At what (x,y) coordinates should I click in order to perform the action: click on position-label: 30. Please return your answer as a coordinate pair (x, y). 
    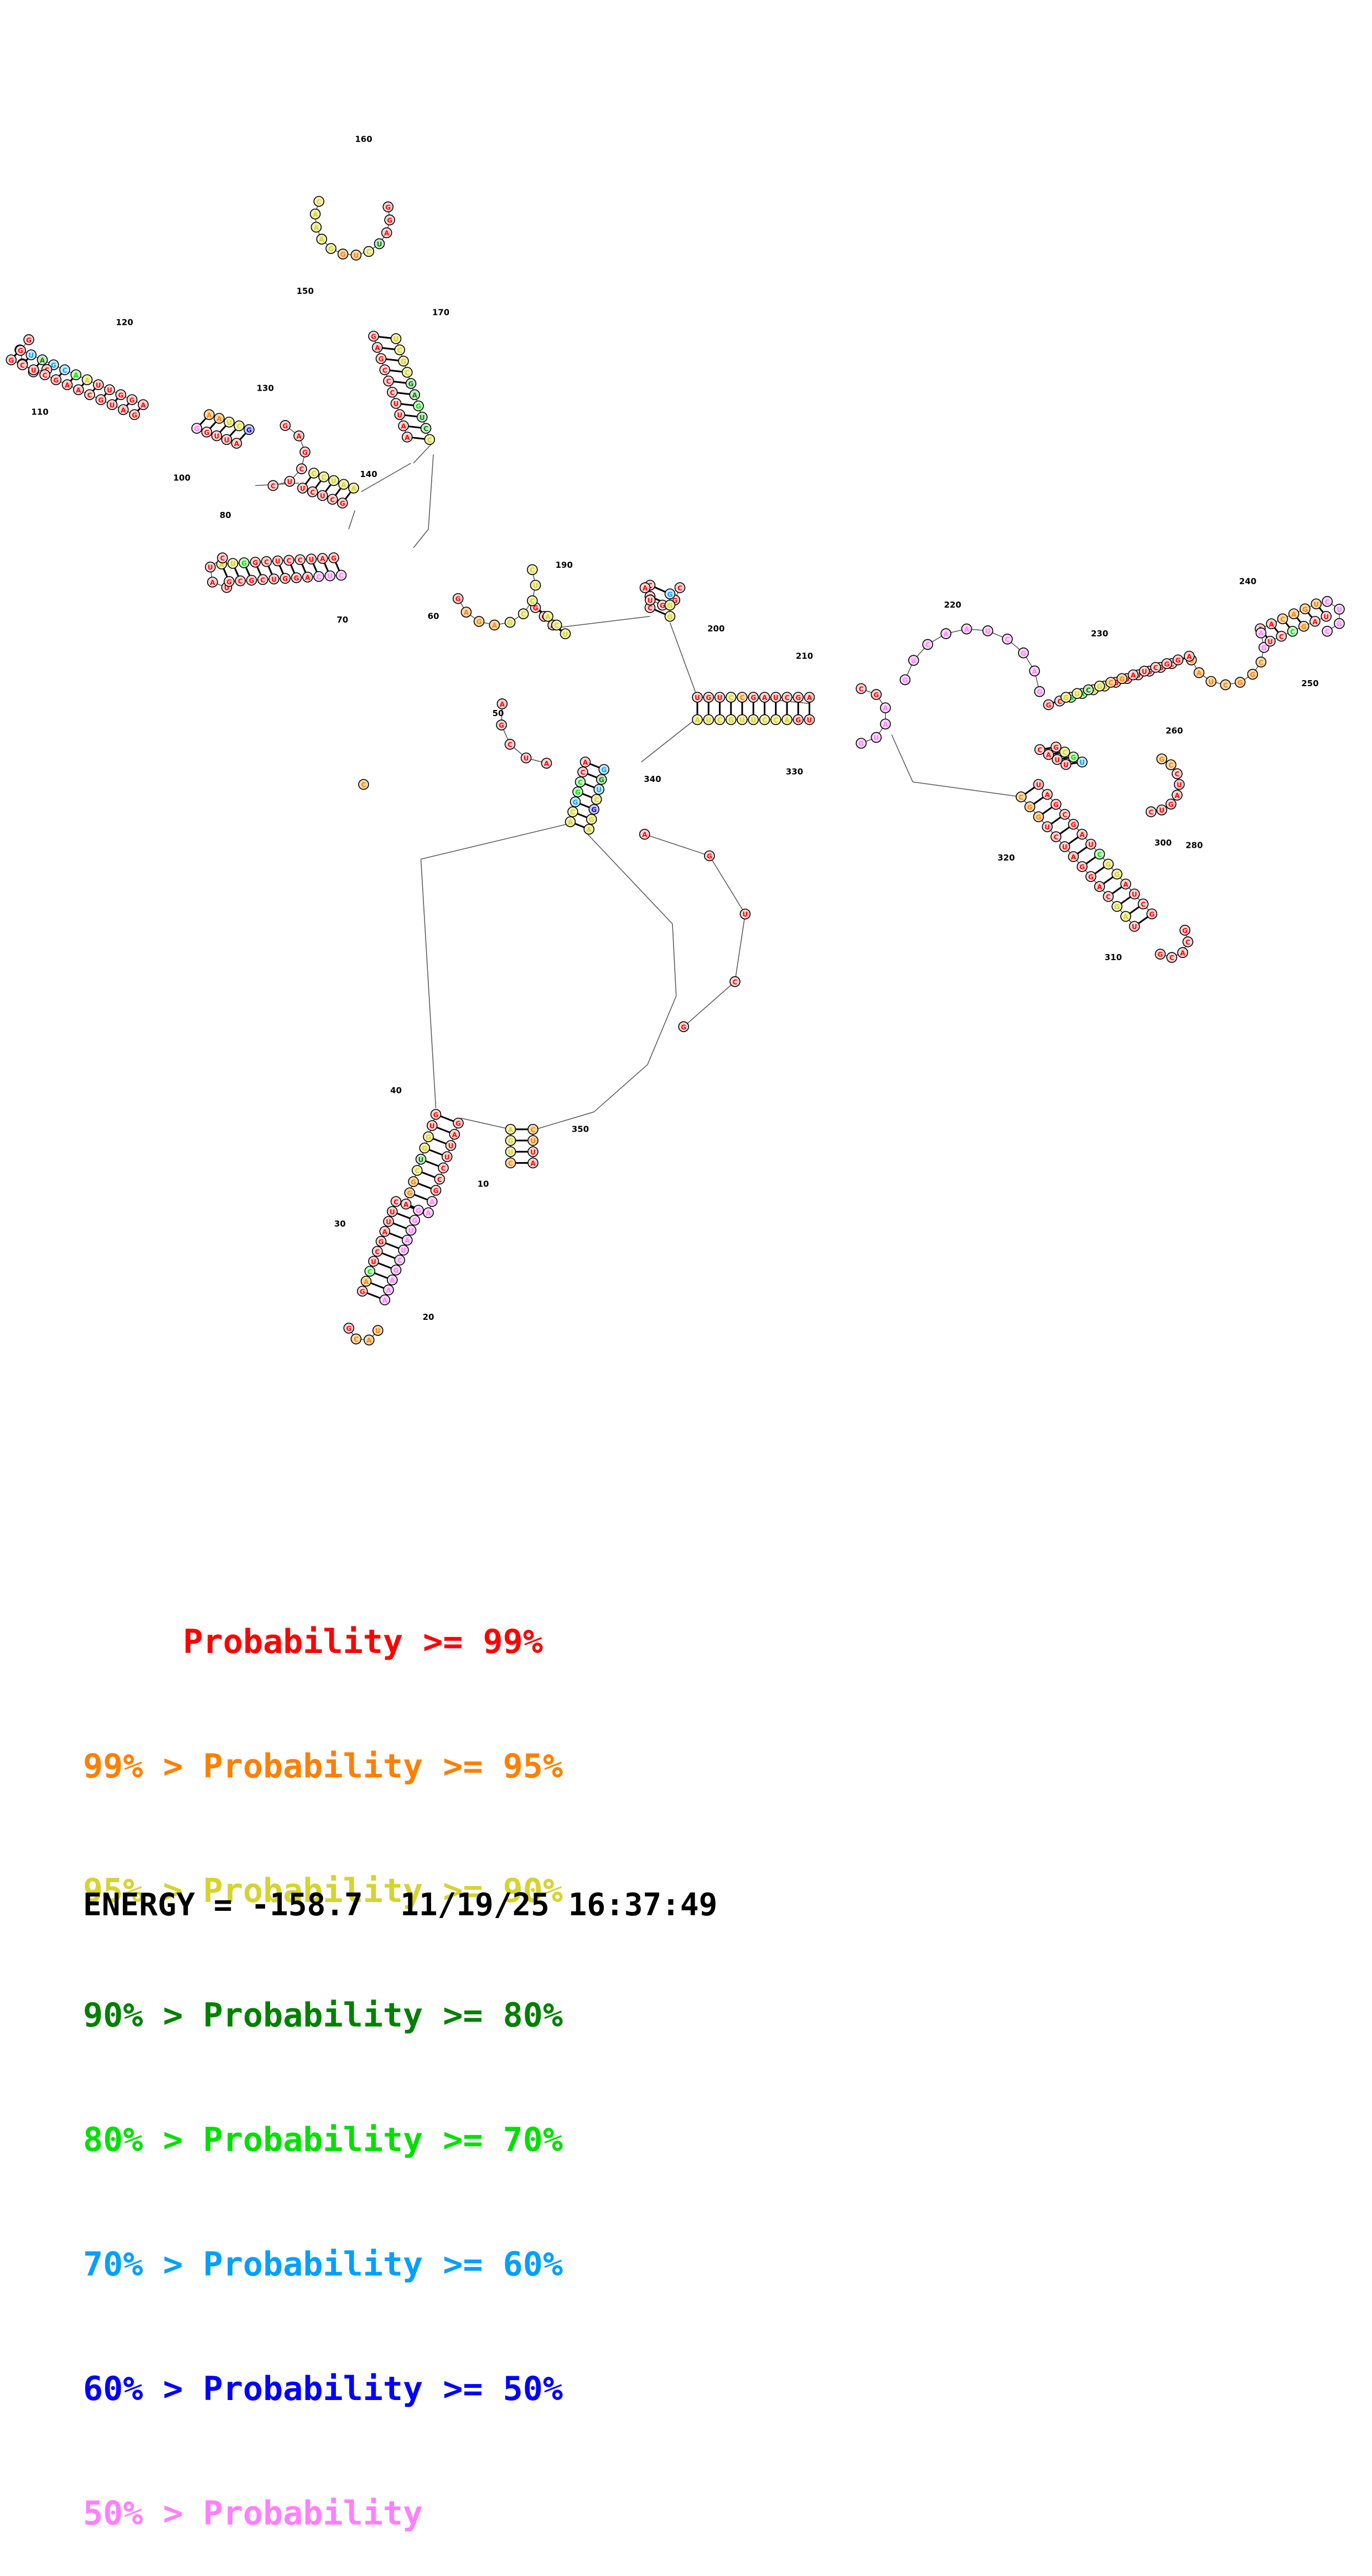
    Looking at the image, I should click on (340, 1224).